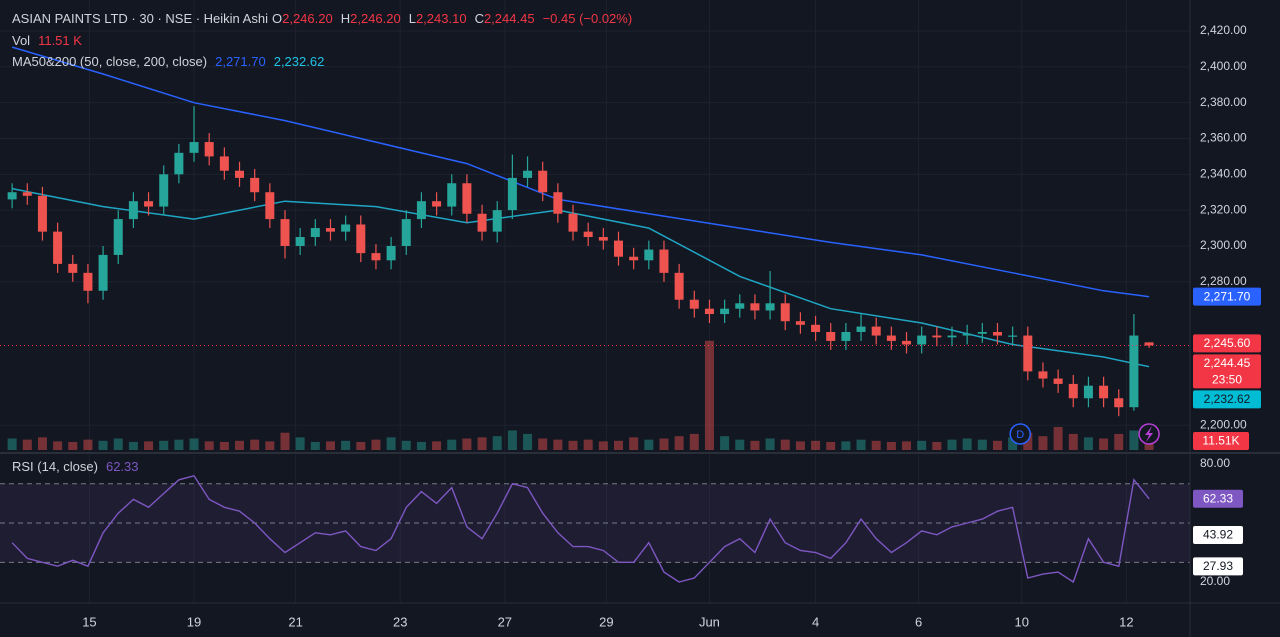  Describe the element at coordinates (1223, 281) in the screenshot. I see `y-tick-label: 2,280.00` at that location.